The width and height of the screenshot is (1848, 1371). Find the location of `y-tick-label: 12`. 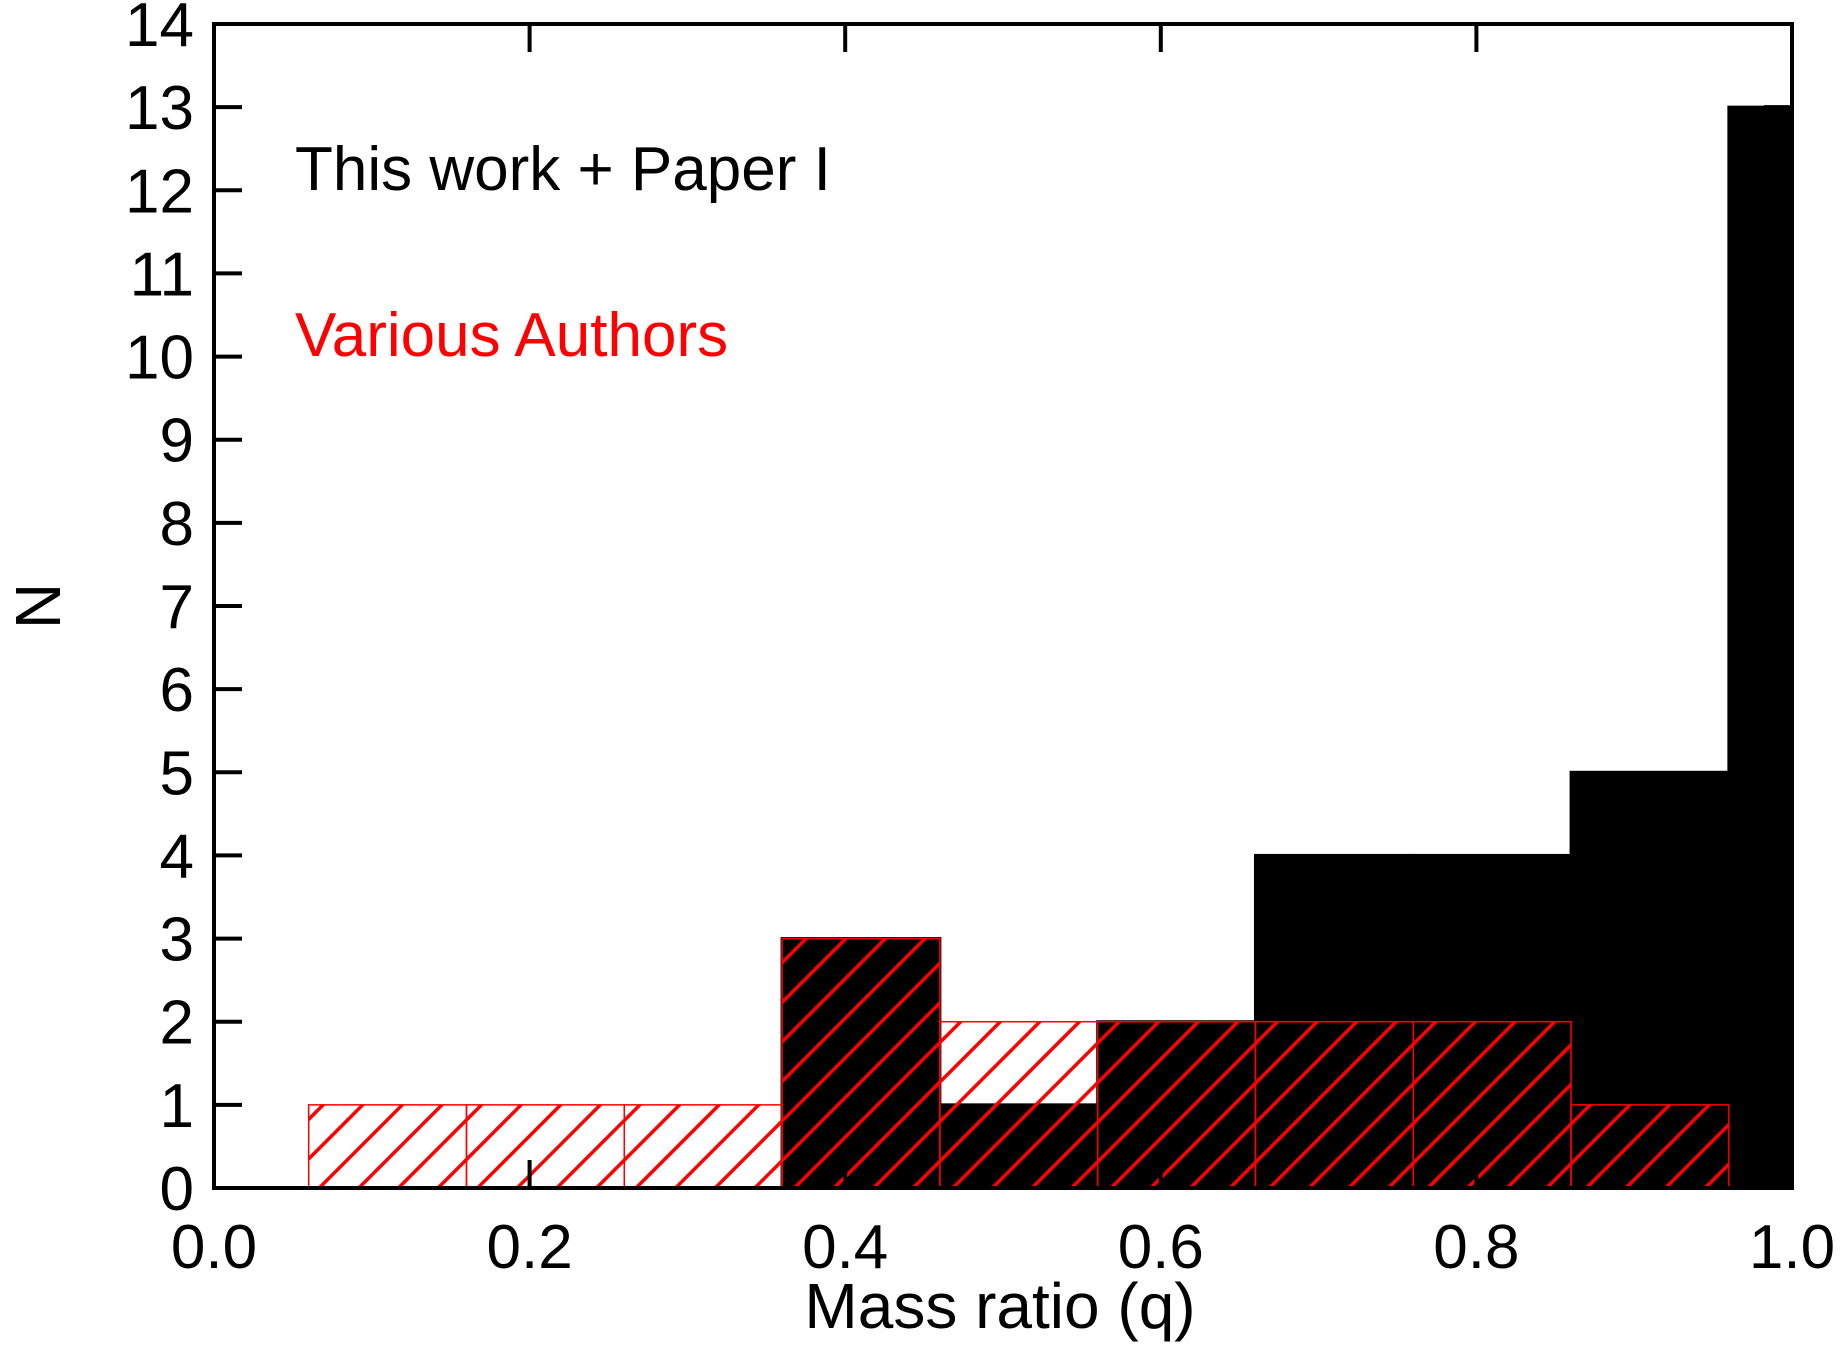

y-tick-label: 12 is located at coordinates (159, 191).